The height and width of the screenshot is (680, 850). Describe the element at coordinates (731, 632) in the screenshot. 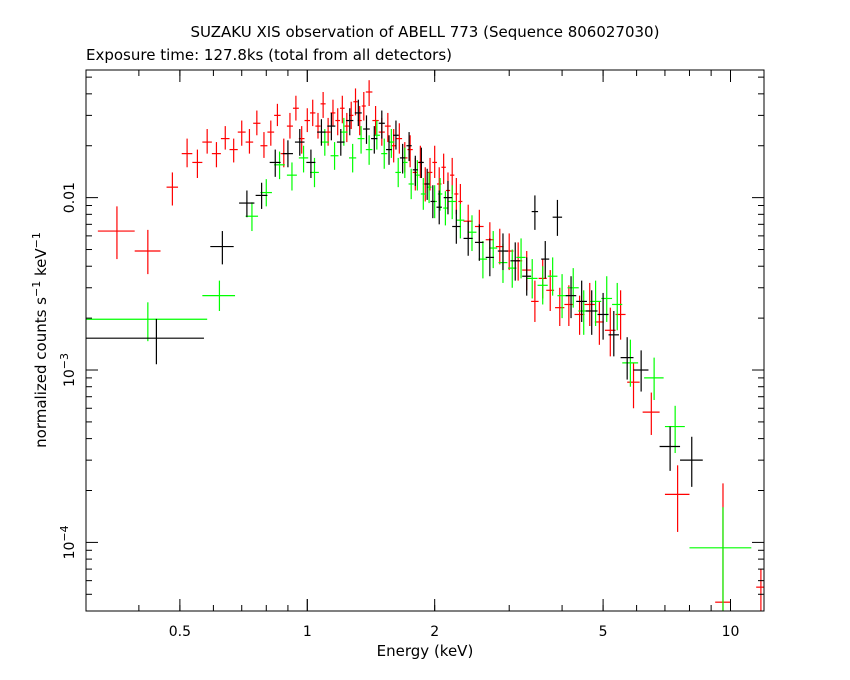

I see `x-tick-label-4: 10` at that location.